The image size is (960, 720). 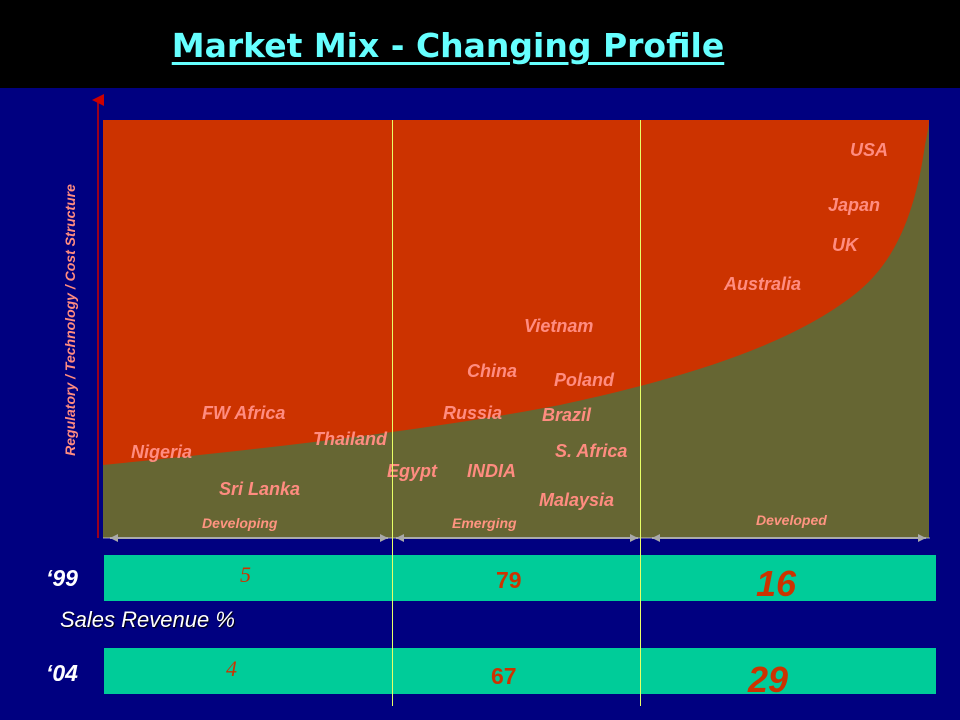 What do you see at coordinates (260, 489) in the screenshot?
I see `country-label: Sri Lanka` at bounding box center [260, 489].